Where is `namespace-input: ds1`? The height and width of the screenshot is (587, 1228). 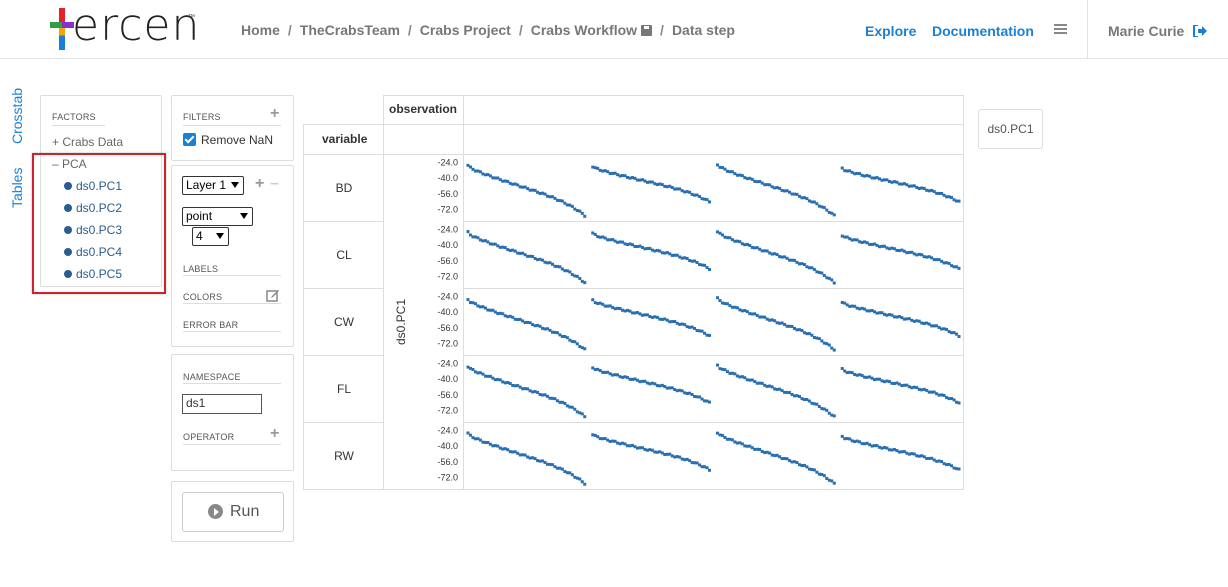
namespace-input: ds1 is located at coordinates (222, 404).